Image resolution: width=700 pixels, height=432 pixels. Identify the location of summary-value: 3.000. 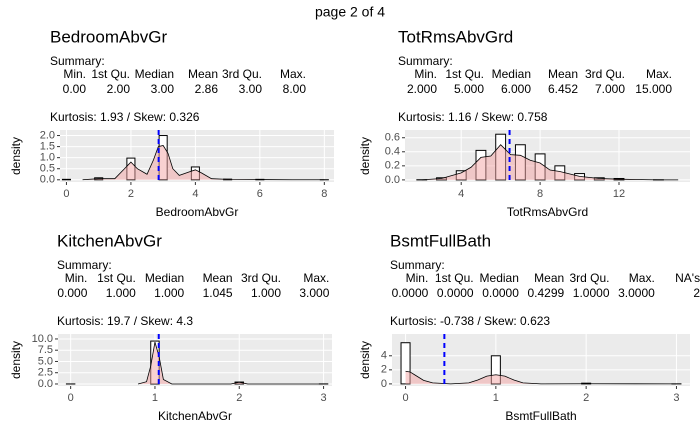
(314, 293).